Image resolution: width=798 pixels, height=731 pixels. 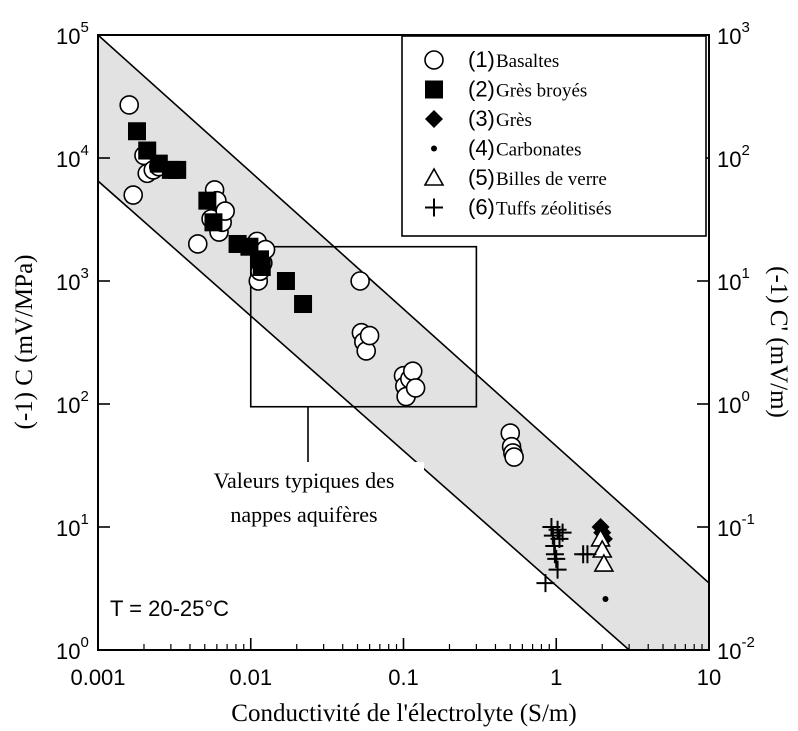 What do you see at coordinates (481, 207) in the screenshot?
I see `legend-number: (6)` at bounding box center [481, 207].